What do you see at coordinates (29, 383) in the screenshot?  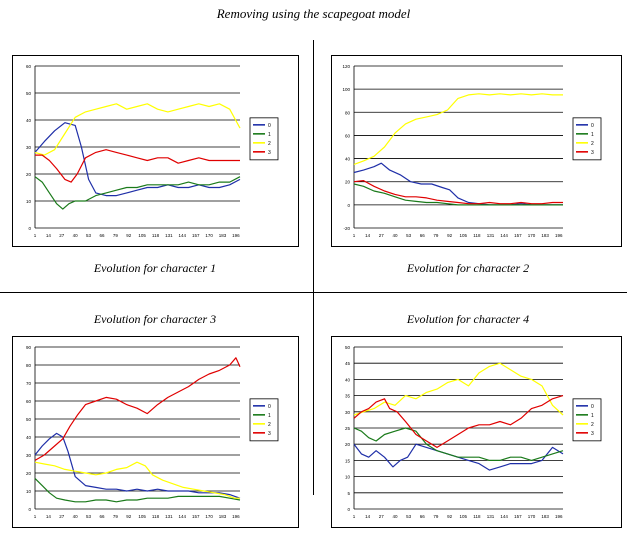 I see `y-tick-label: 70` at bounding box center [29, 383].